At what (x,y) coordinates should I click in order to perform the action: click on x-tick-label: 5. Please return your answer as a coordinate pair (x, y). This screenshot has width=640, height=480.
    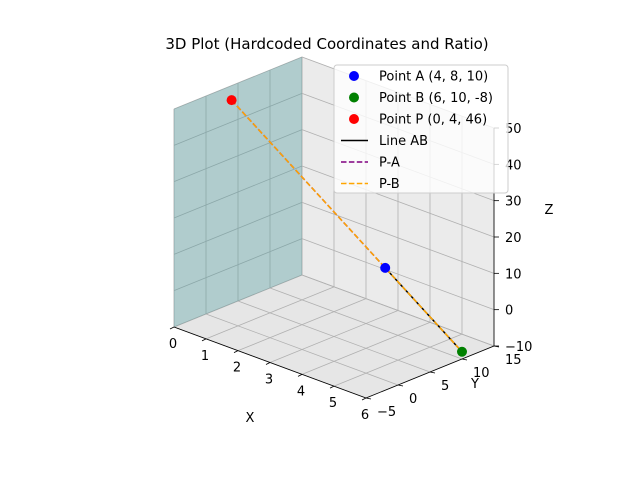
    Looking at the image, I should click on (333, 403).